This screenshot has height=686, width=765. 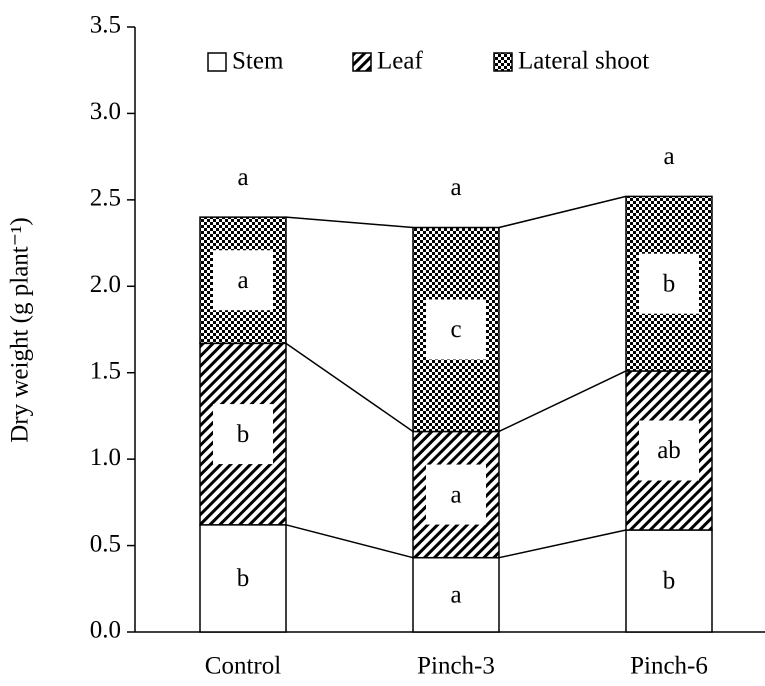 I want to click on legend-label: Leaf, so click(x=400, y=61).